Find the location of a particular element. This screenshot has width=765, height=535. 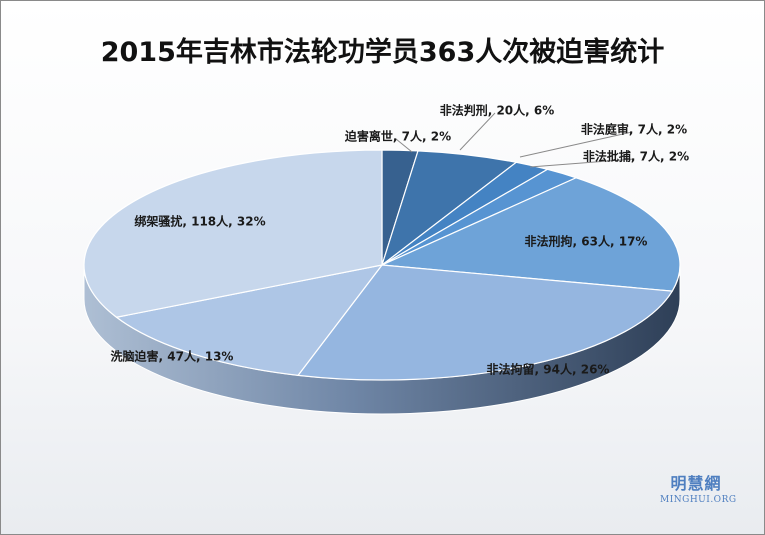

watermark-en: MINGHUI.ORG is located at coordinates (698, 500).